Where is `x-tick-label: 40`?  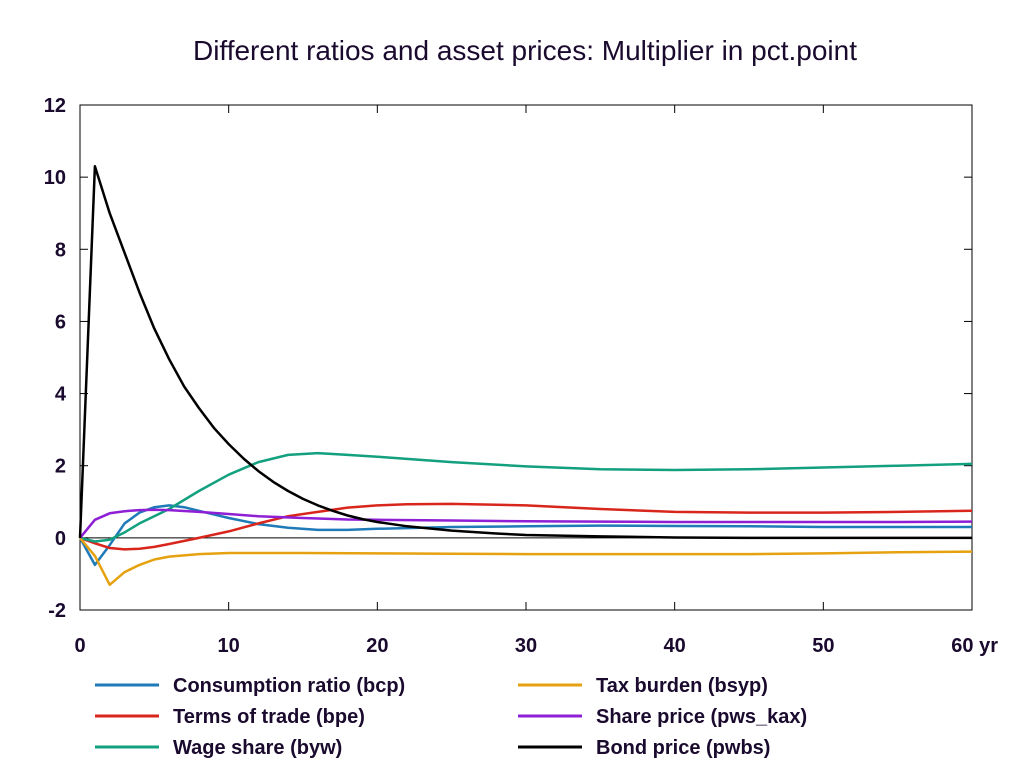
x-tick-label: 40 is located at coordinates (675, 646).